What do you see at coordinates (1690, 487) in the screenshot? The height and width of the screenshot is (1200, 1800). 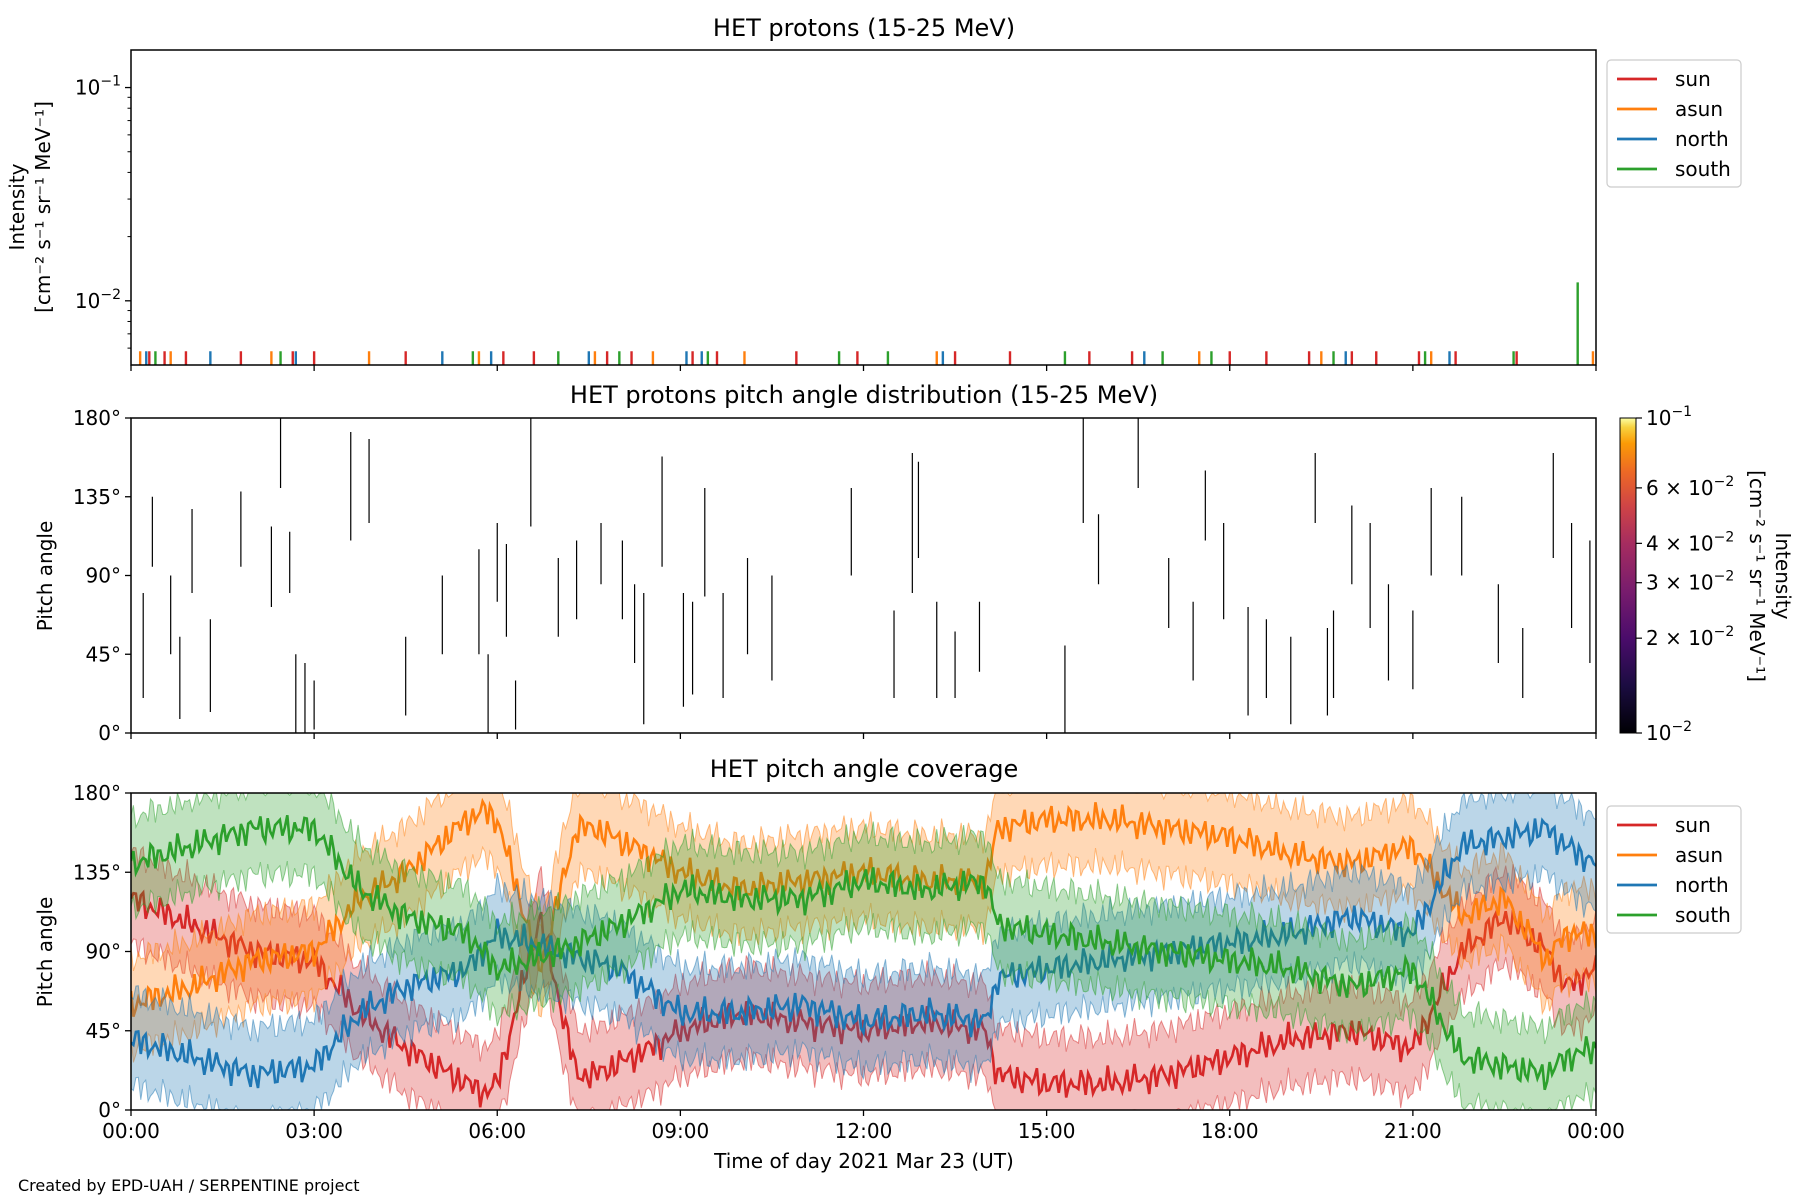 I see `colorbar-tick-label: 6 × 10⁻²` at bounding box center [1690, 487].